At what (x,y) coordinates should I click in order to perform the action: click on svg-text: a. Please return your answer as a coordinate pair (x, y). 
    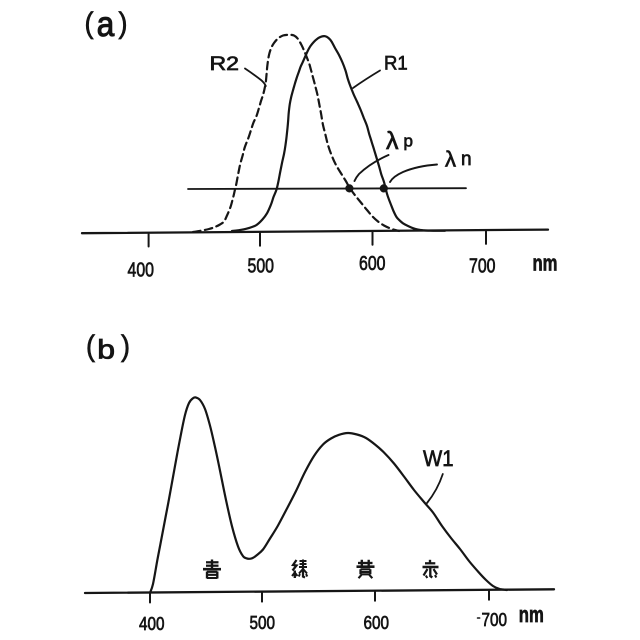
    Looking at the image, I should click on (106, 24).